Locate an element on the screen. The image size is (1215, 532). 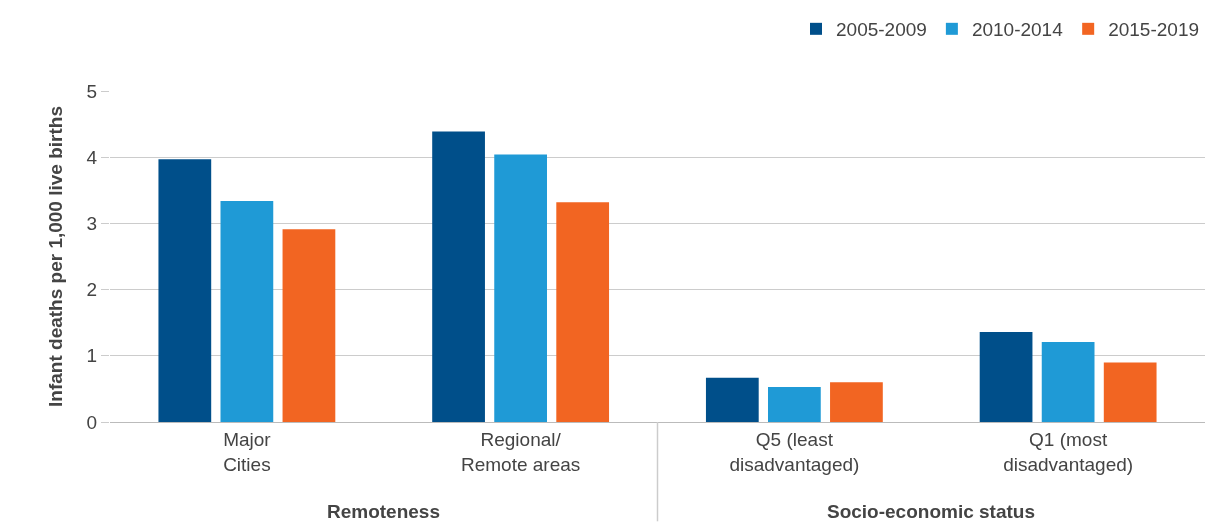
y-tick-label: 3 is located at coordinates (92, 224).